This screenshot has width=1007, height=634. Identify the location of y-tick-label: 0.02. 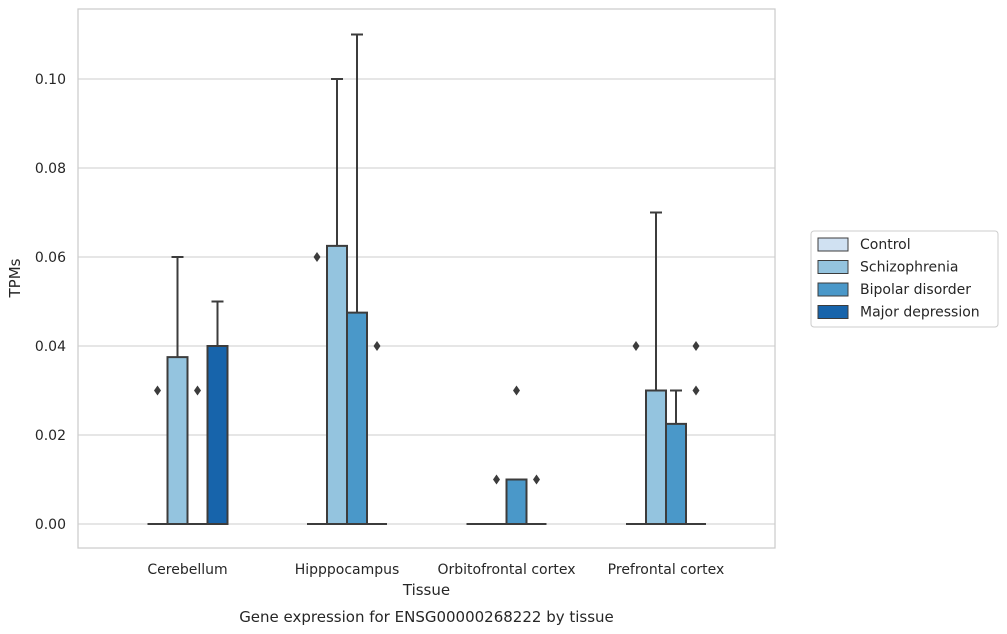
(50, 436).